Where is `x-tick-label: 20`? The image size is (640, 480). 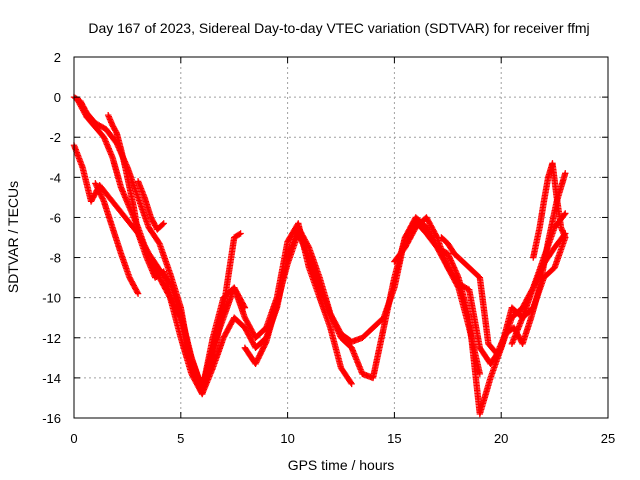
x-tick-label: 20 is located at coordinates (501, 438).